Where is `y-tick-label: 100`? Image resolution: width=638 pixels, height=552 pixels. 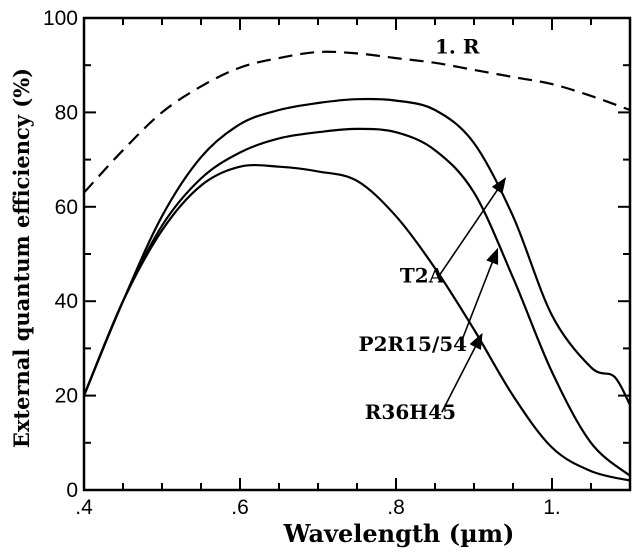 y-tick-label: 100 is located at coordinates (60, 18).